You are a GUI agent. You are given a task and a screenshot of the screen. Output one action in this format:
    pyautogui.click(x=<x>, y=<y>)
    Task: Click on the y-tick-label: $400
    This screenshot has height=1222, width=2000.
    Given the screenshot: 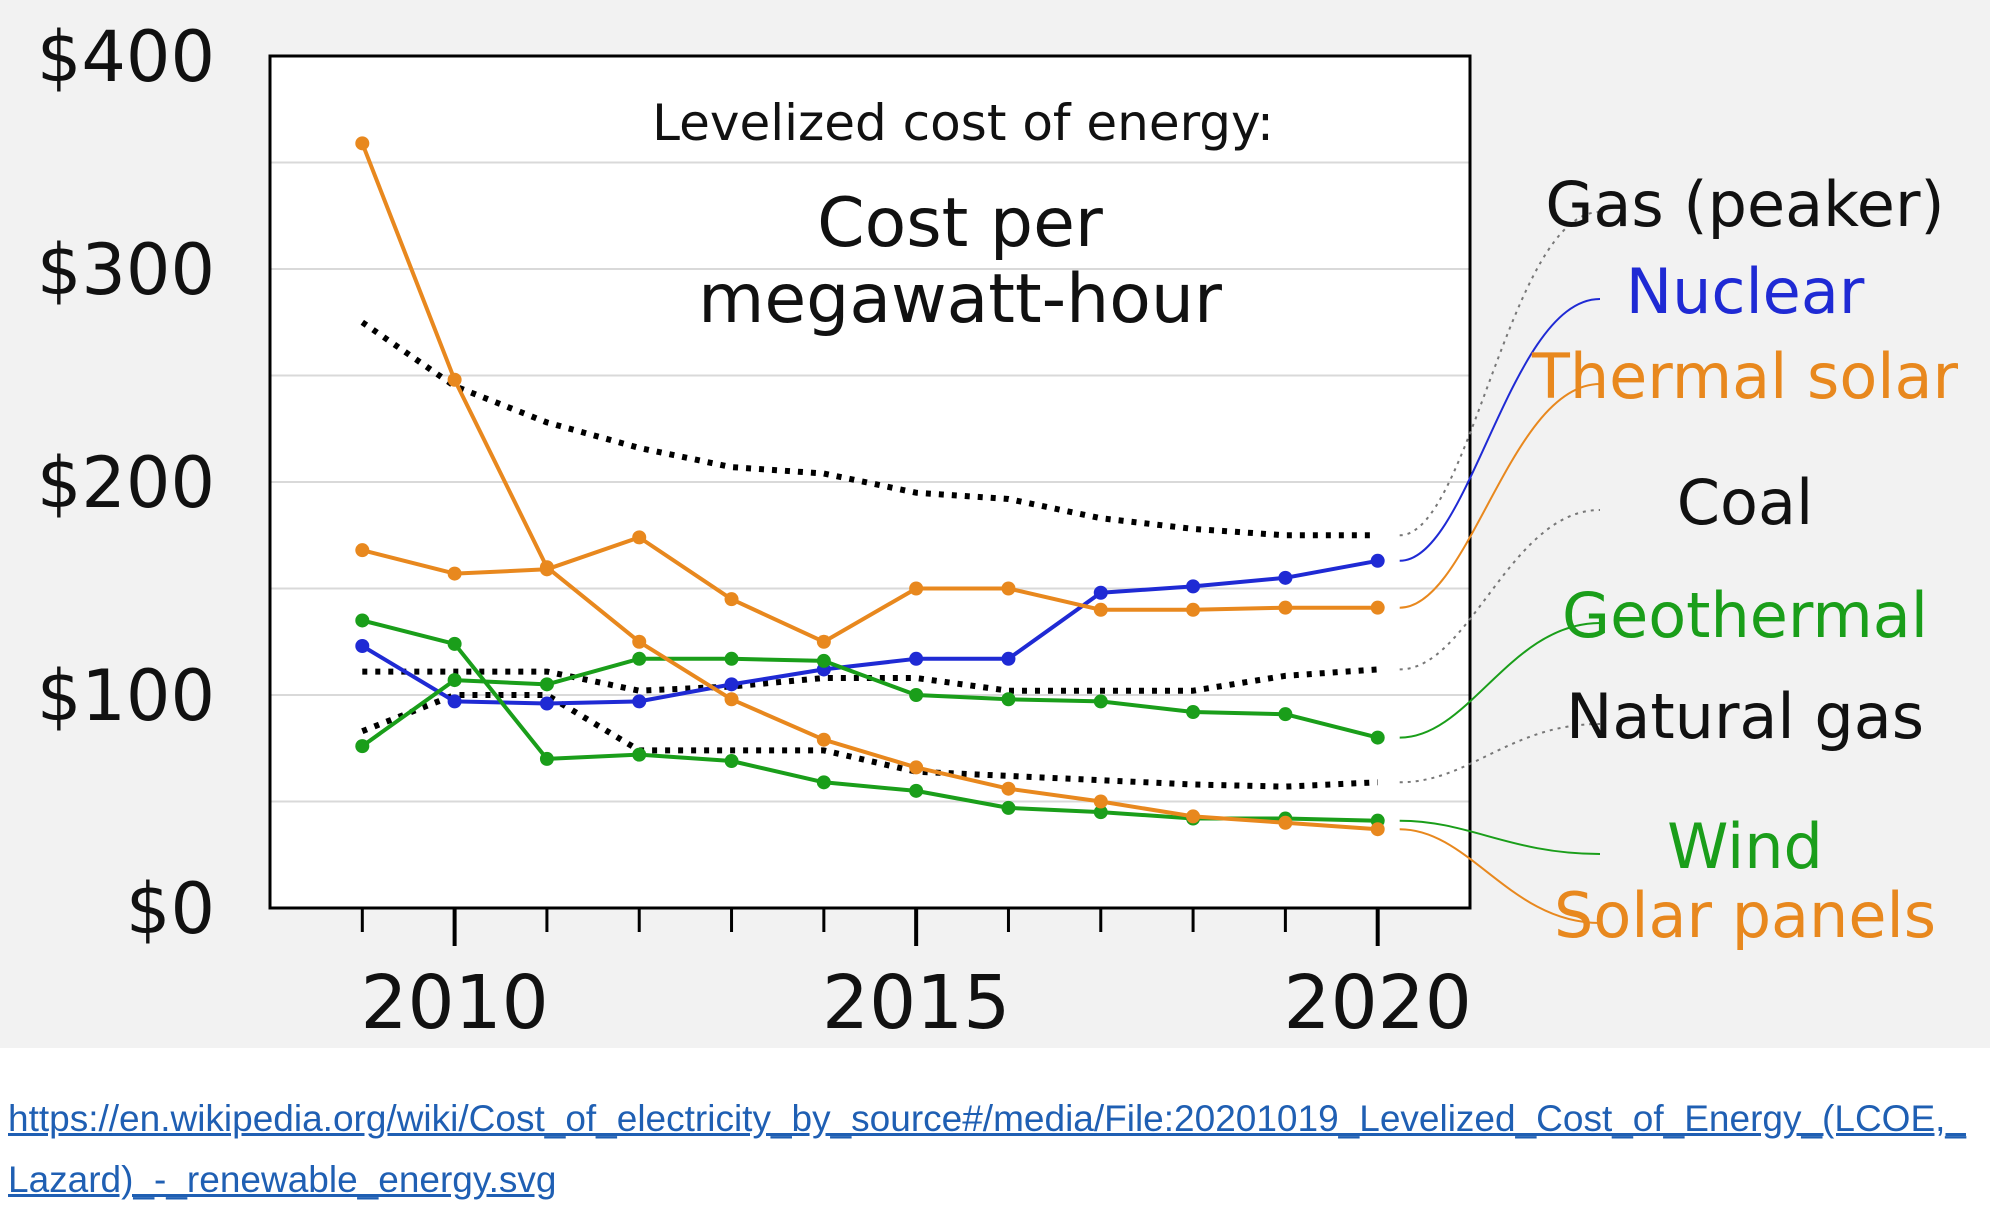 What is the action you would take?
    pyautogui.click(x=126, y=57)
    